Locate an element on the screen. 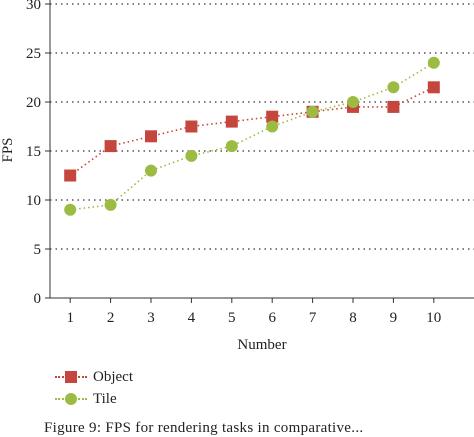 The image size is (474, 437). x-tick-label-7: 7 is located at coordinates (313, 318).